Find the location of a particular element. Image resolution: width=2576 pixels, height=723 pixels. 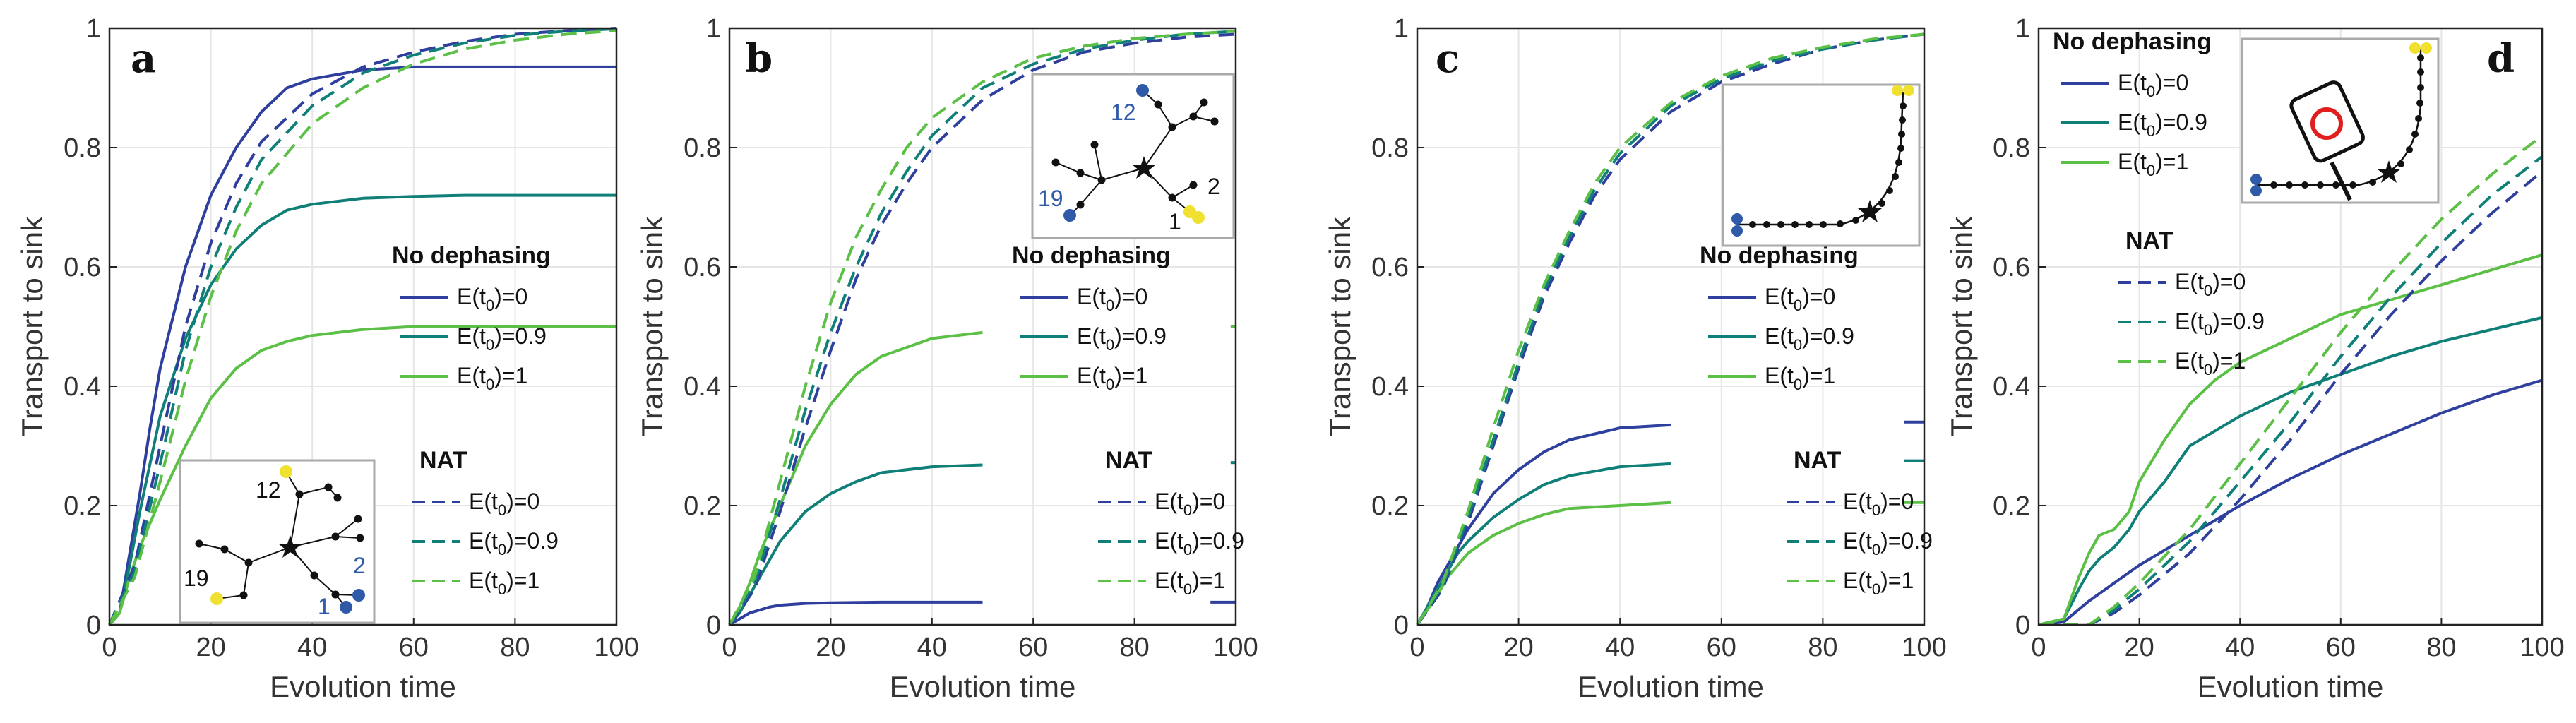

inset-label-12: 12 is located at coordinates (268, 490).